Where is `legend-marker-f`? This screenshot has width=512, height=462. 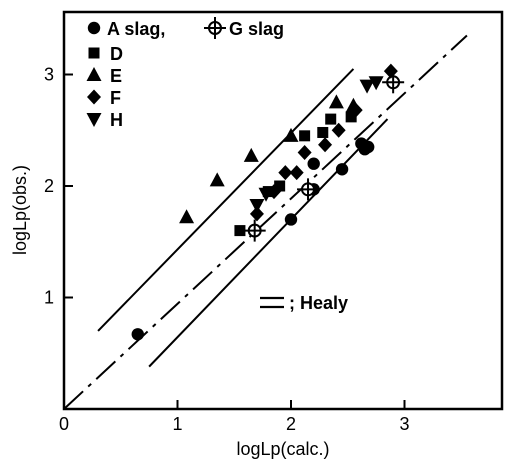
legend-marker-f is located at coordinates (94, 97).